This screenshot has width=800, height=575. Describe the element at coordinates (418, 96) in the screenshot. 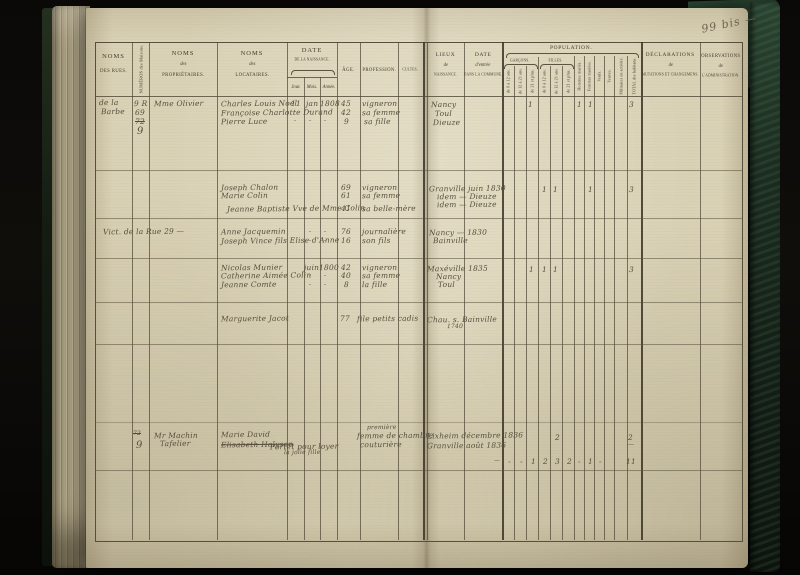

I see `header-bottom-line` at that location.